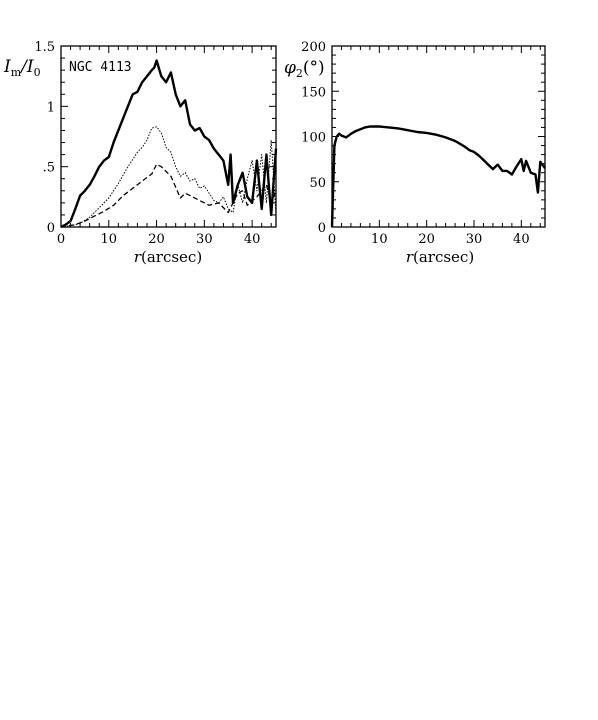 Image resolution: width=598 pixels, height=720 pixels. What do you see at coordinates (290, 68) in the screenshot?
I see `right-y-label-phi: φ` at bounding box center [290, 68].